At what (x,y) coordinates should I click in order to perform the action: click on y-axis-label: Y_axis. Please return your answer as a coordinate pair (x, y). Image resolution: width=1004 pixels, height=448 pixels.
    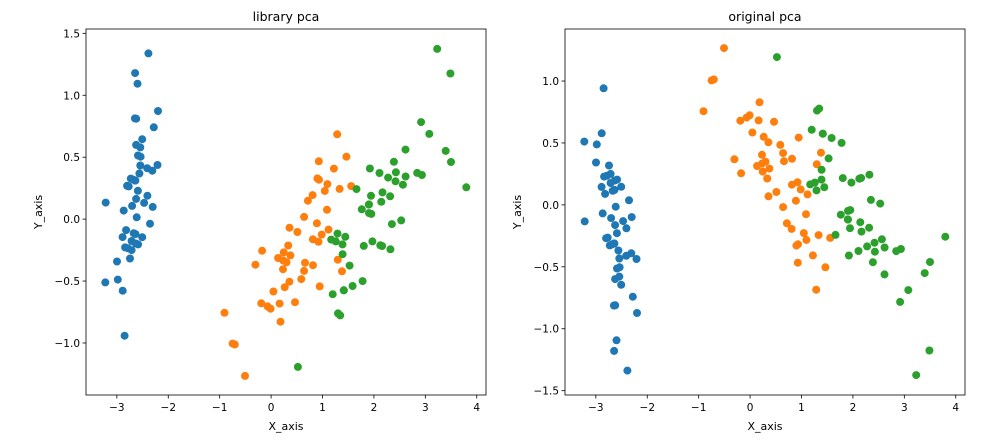
    Looking at the image, I should click on (517, 213).